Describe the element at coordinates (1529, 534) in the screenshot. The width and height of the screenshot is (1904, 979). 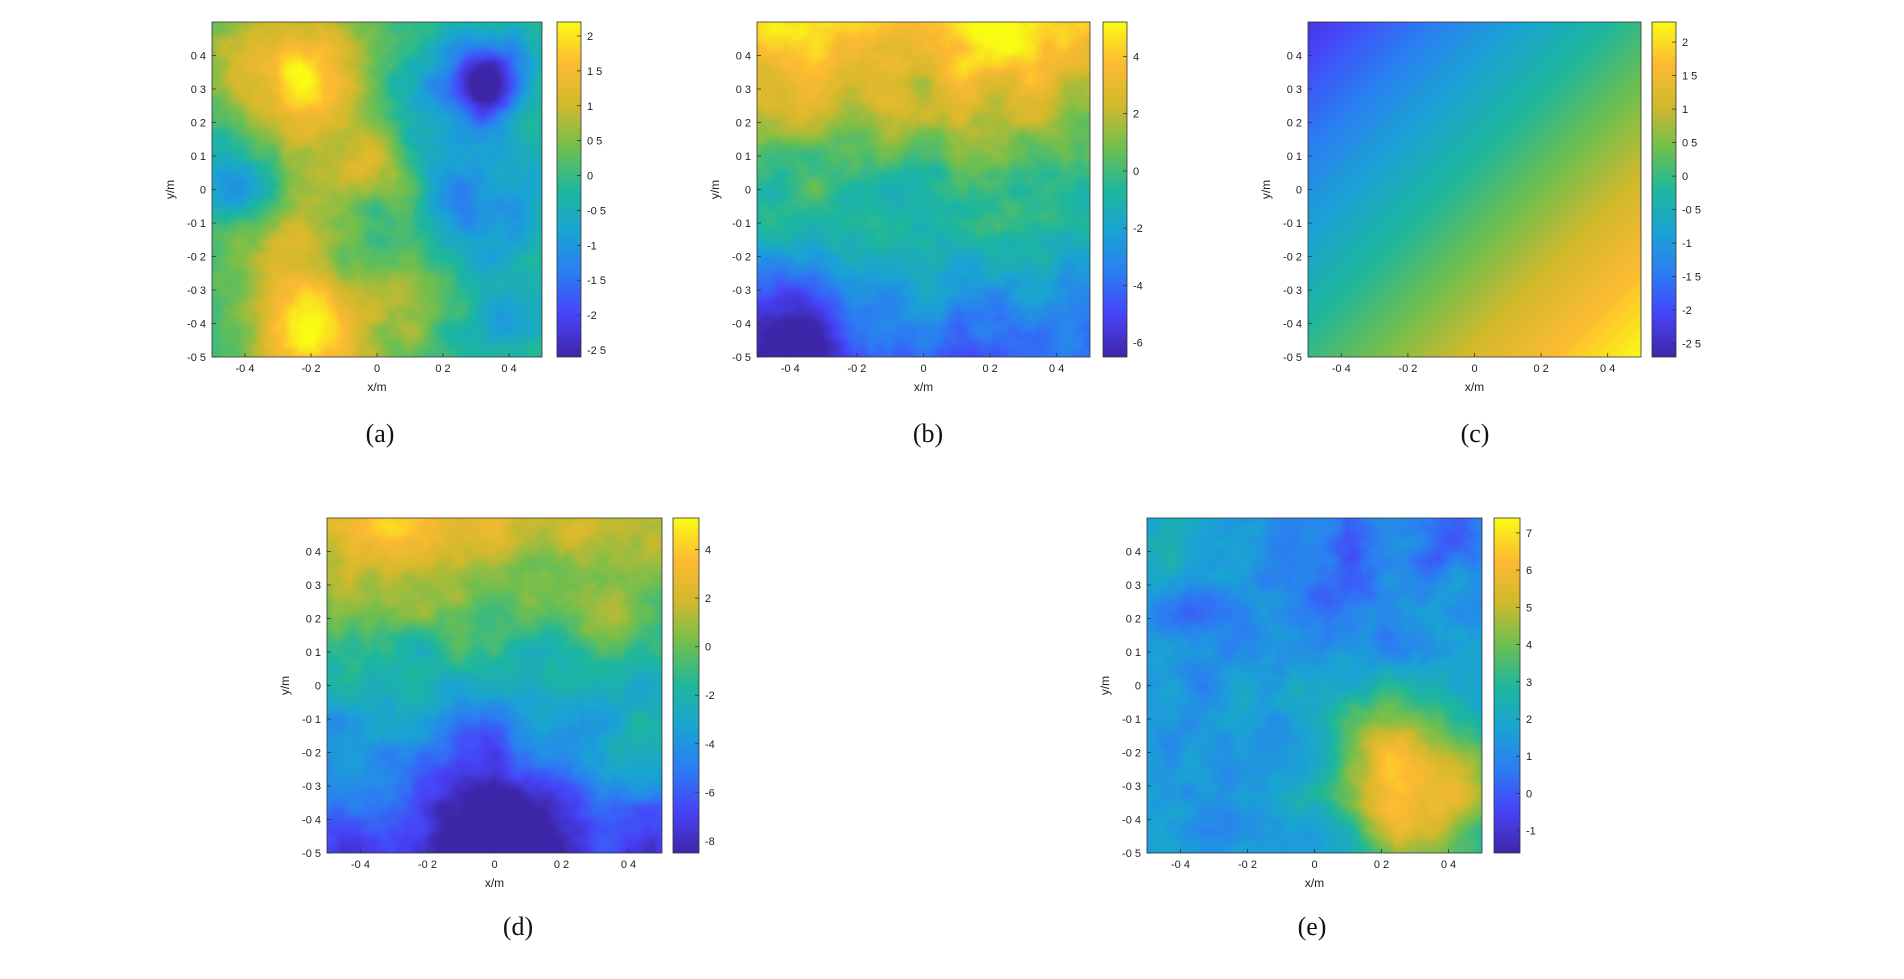
I see `colorbar-tick-label-e: 7` at that location.